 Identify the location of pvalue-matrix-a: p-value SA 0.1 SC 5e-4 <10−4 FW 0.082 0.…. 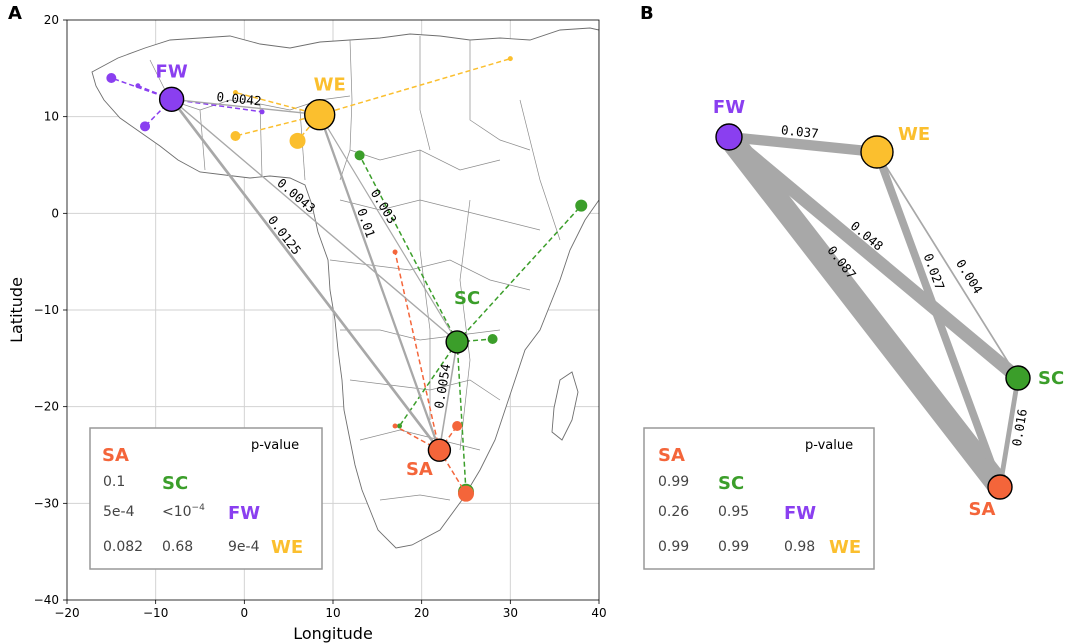
(206, 498).